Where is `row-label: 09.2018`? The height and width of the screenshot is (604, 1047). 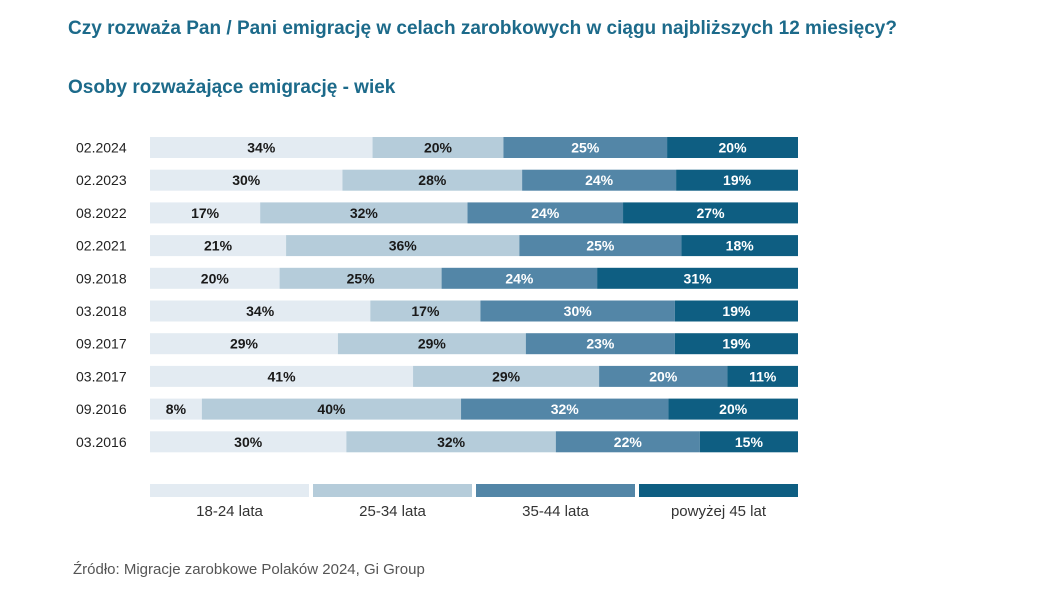 row-label: 09.2018 is located at coordinates (101, 278).